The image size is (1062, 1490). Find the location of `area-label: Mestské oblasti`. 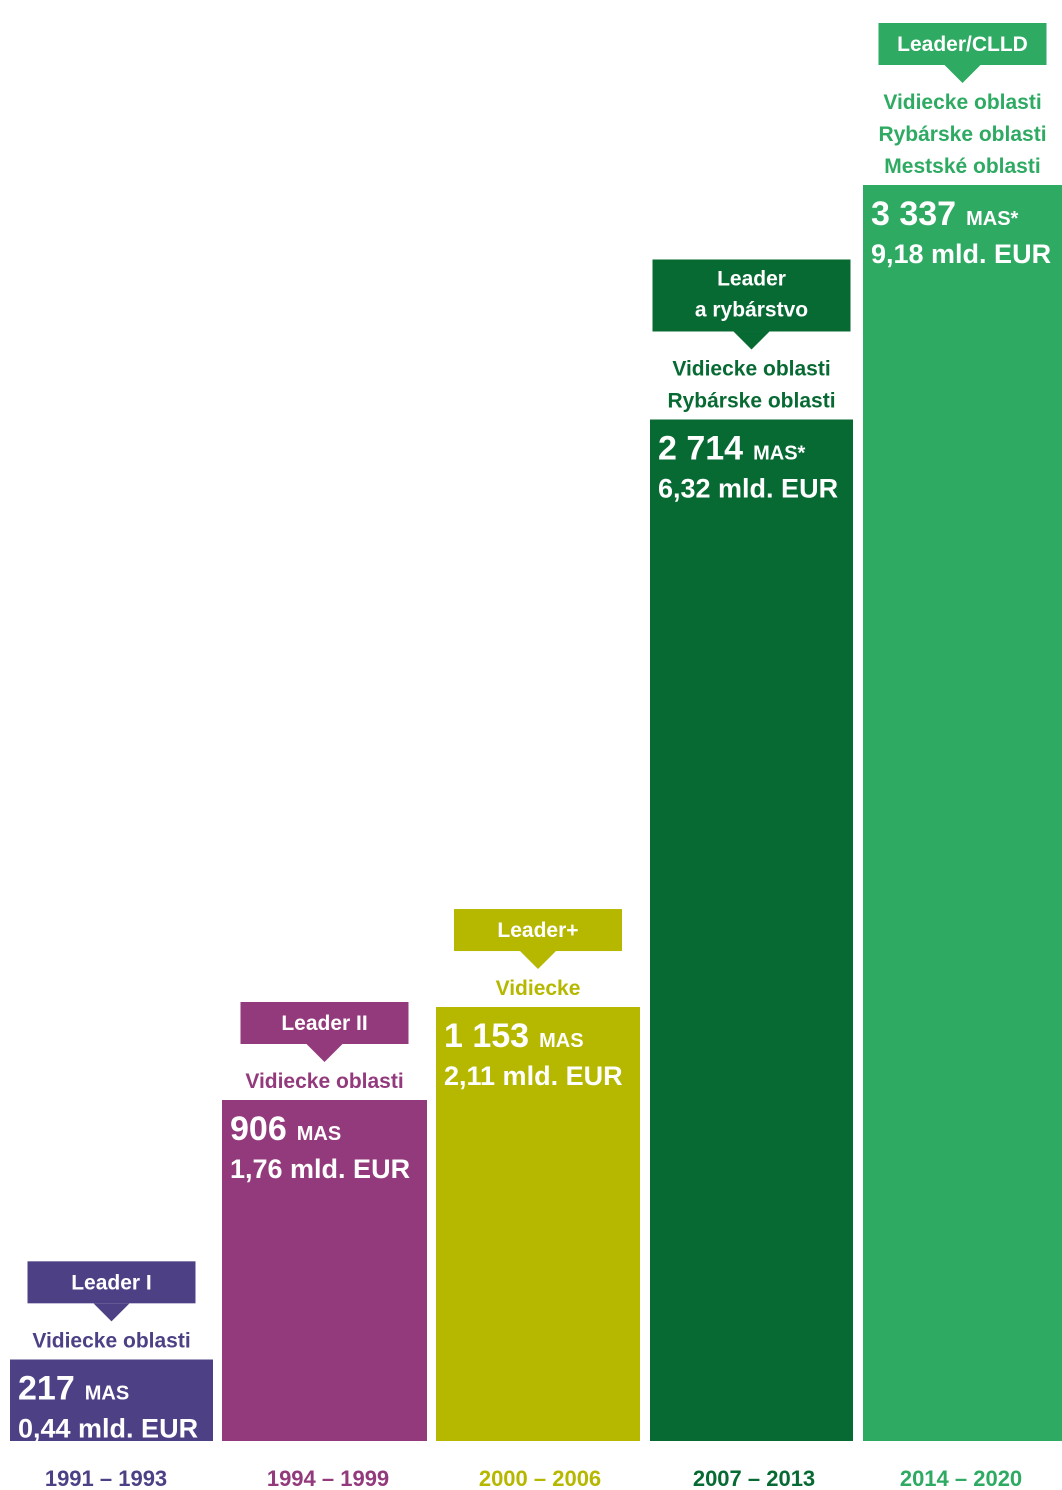

area-label: Mestské oblasti is located at coordinates (962, 166).